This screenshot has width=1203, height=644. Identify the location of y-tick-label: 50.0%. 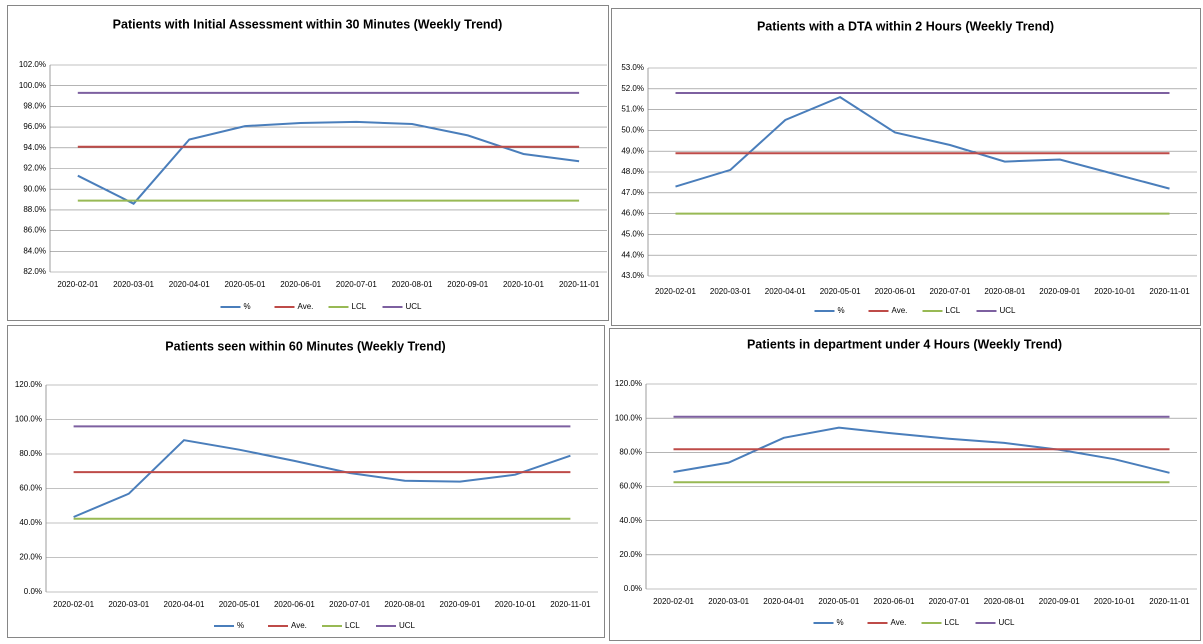
(632, 130).